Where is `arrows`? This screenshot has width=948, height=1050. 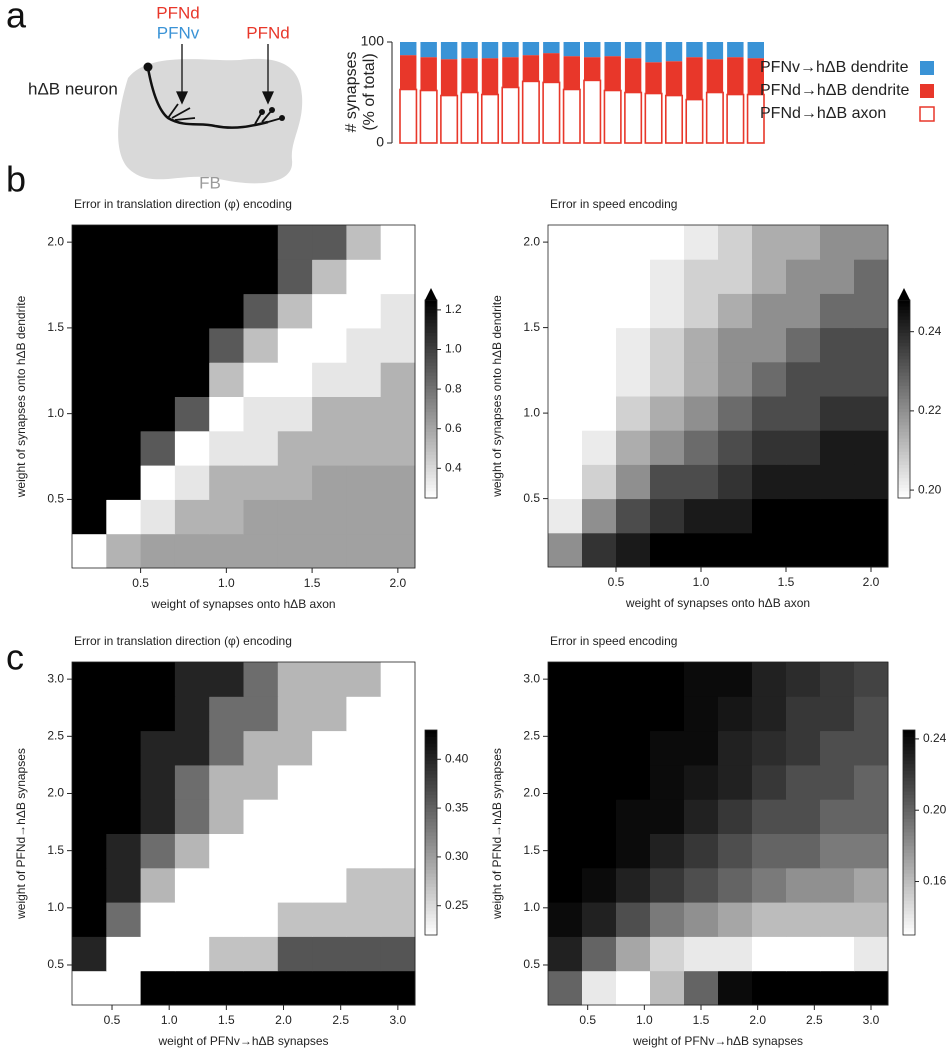
arrows is located at coordinates (225, 74).